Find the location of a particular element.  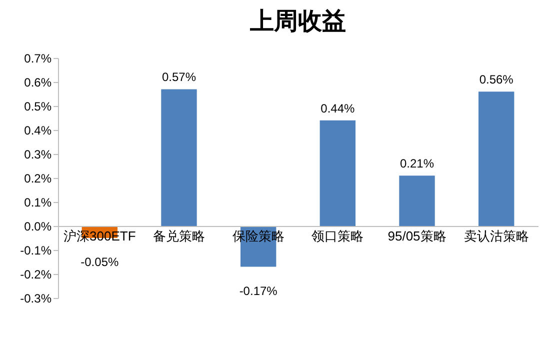

y-tick-label: 0.0% is located at coordinates (38, 227).